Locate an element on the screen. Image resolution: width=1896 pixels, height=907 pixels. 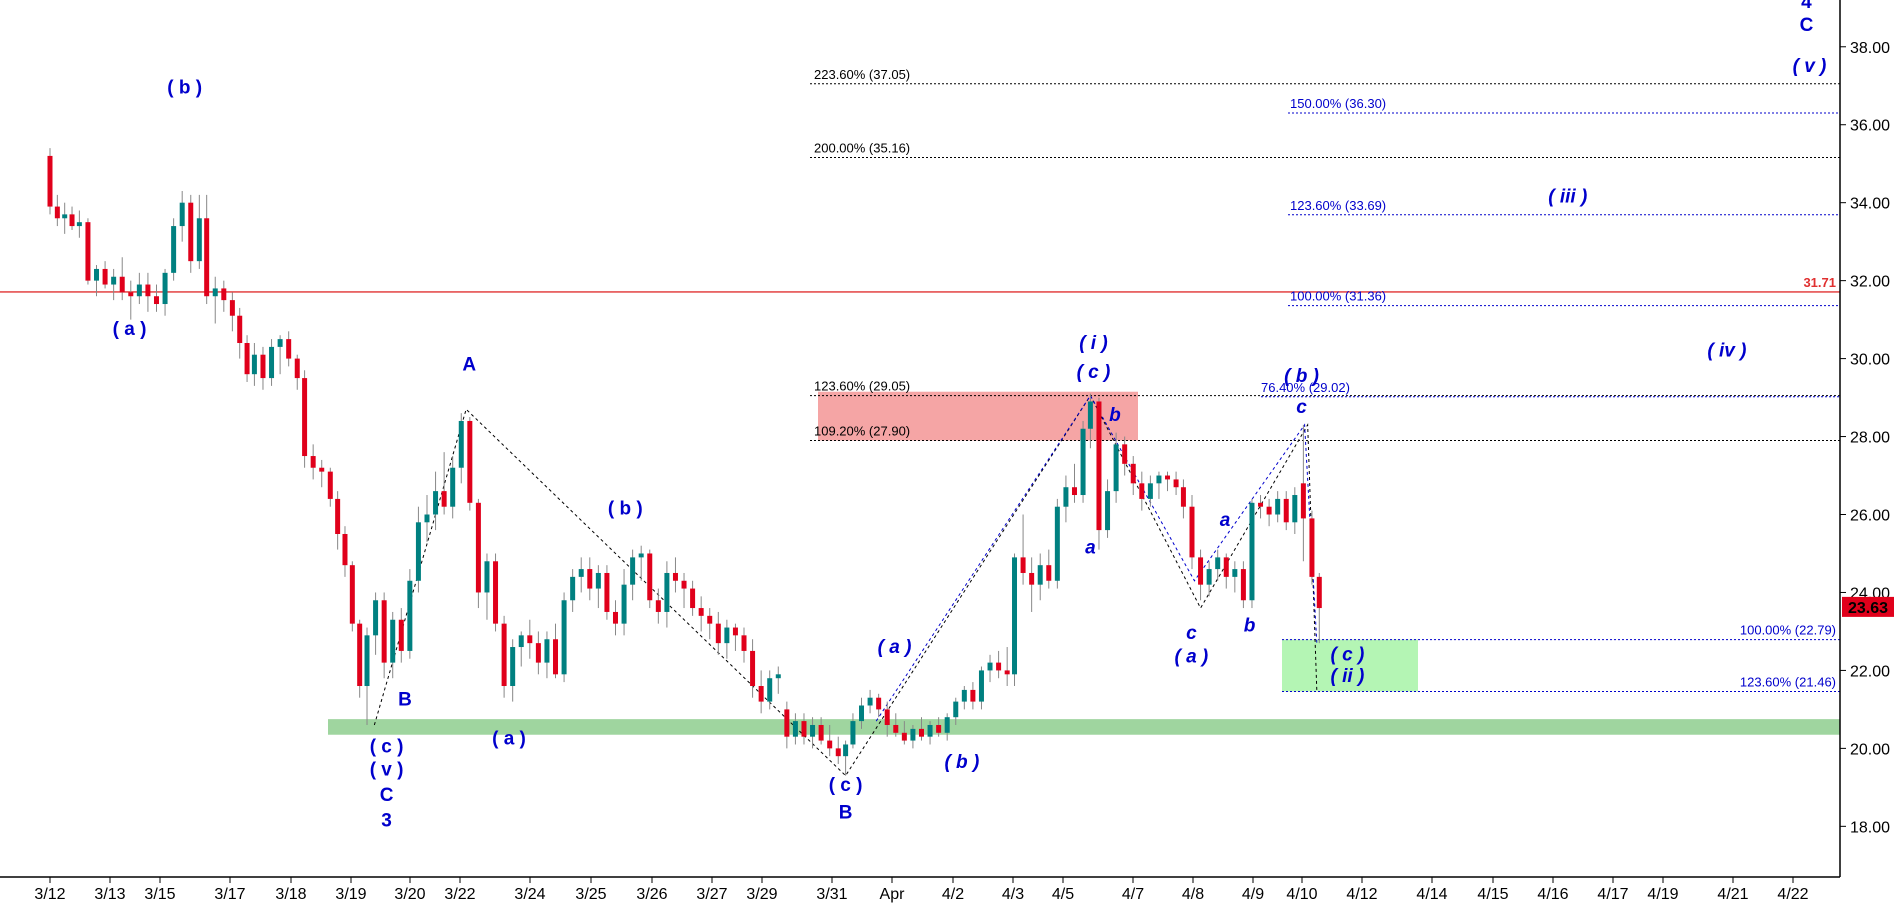
wave-label-italic: b is located at coordinates (1250, 625).